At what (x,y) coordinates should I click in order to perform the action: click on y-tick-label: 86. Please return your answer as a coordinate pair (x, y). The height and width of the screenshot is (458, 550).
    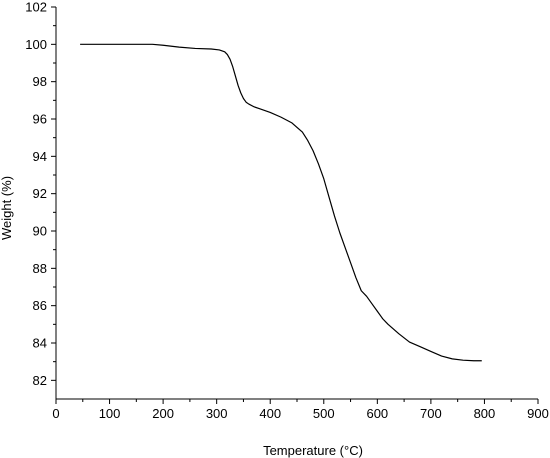
    Looking at the image, I should click on (40, 305).